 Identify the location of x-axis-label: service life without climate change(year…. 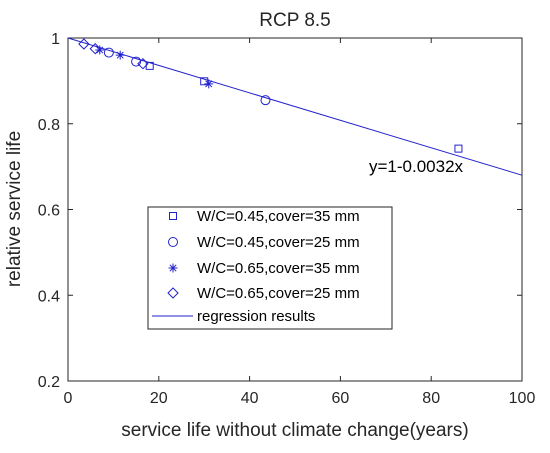
(294, 430).